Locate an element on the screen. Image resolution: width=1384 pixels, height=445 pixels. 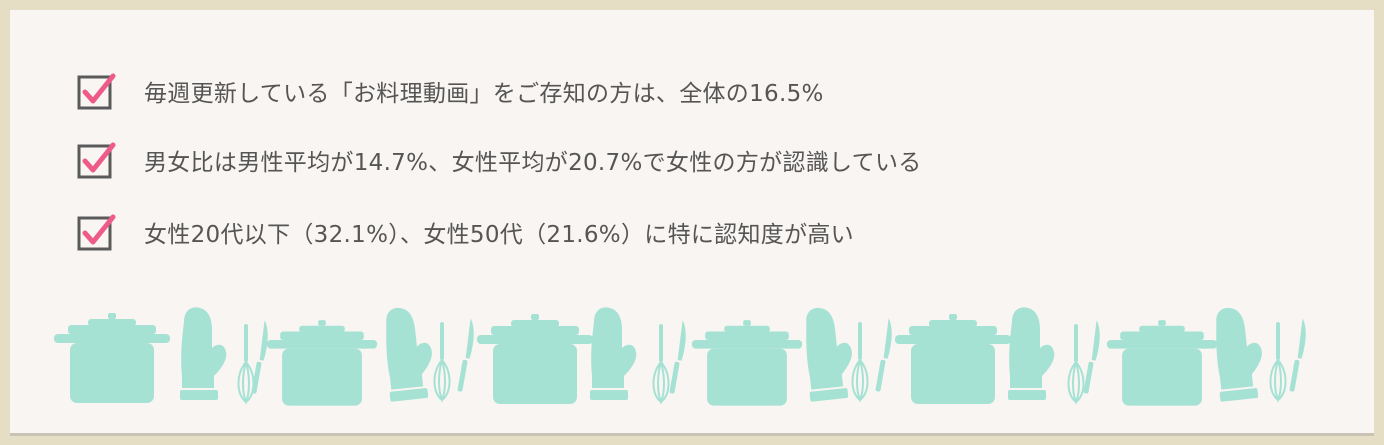
check-item: 毎週更新している「お料理動画」をご存知の方は、全体の16.5% is located at coordinates (676, 91).